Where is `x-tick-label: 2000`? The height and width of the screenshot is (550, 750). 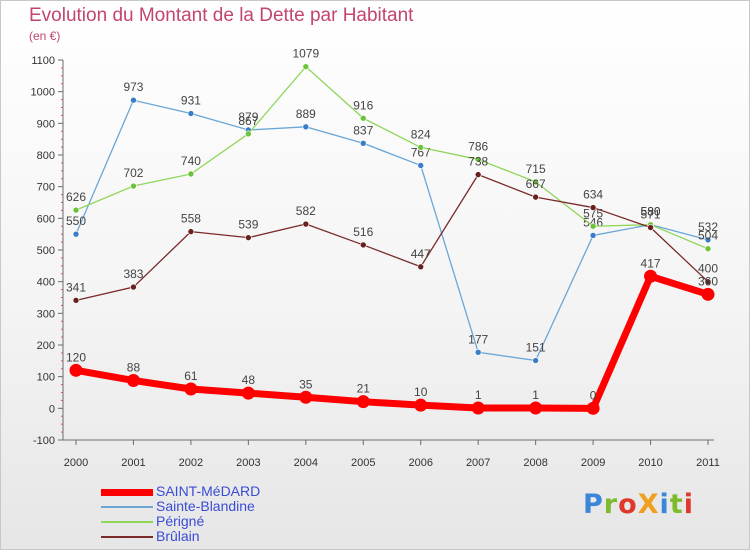 x-tick-label: 2000 is located at coordinates (76, 463).